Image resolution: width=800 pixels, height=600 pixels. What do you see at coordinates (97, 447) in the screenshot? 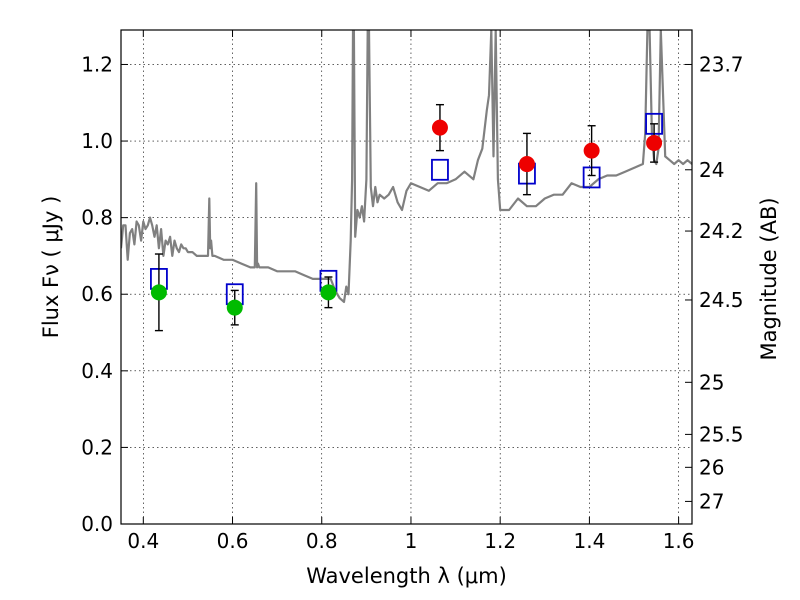
I see `y-tick-label: 0.2` at bounding box center [97, 447].